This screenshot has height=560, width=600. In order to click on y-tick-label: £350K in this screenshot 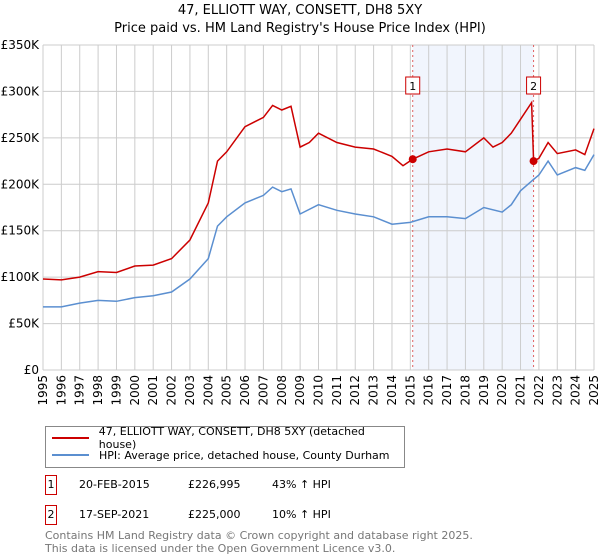, I will do `click(21, 45)`.